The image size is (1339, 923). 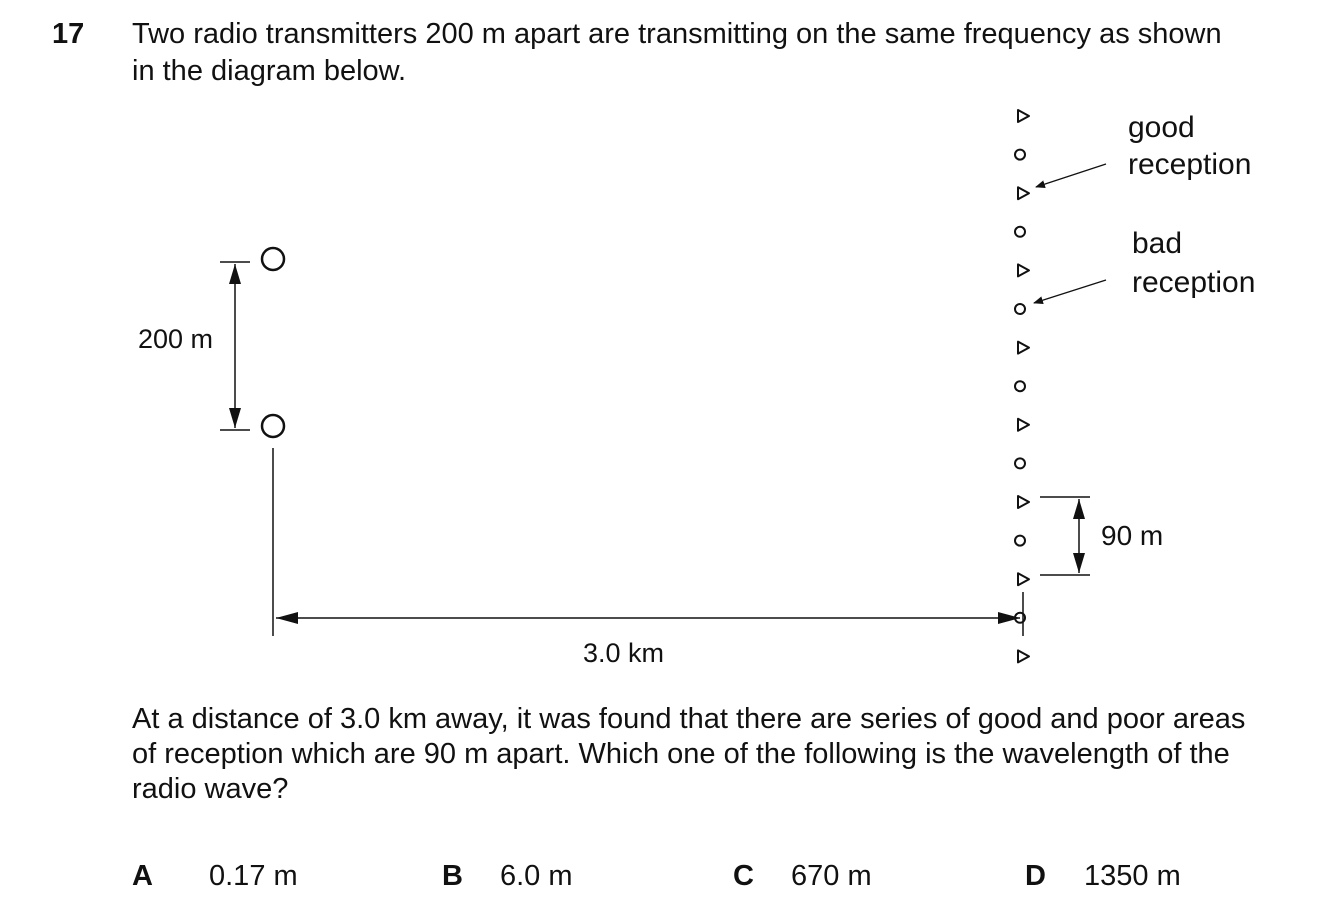 I want to click on question-body-line-3: radio wave?, so click(x=210, y=789).